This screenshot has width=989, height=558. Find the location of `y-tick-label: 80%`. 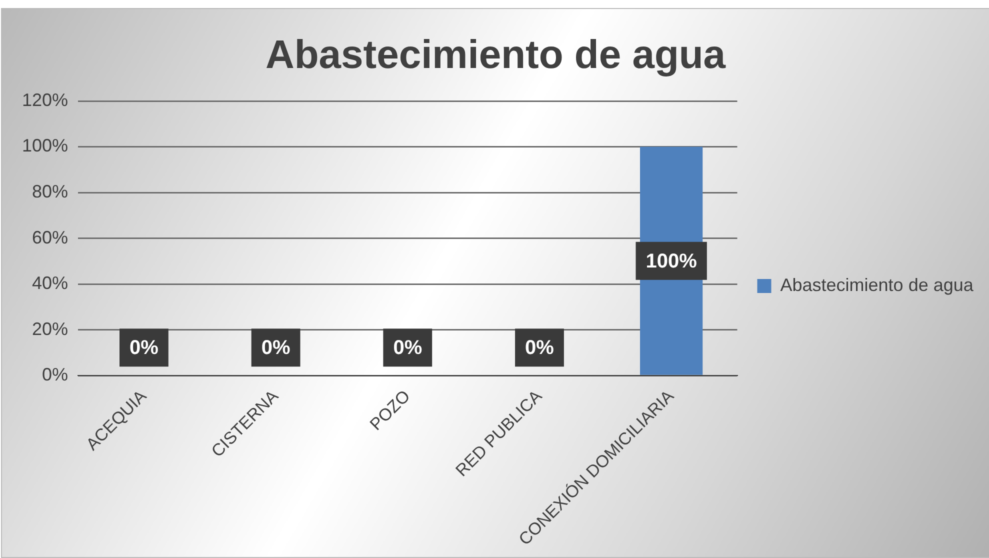

y-tick-label: 80% is located at coordinates (50, 192).